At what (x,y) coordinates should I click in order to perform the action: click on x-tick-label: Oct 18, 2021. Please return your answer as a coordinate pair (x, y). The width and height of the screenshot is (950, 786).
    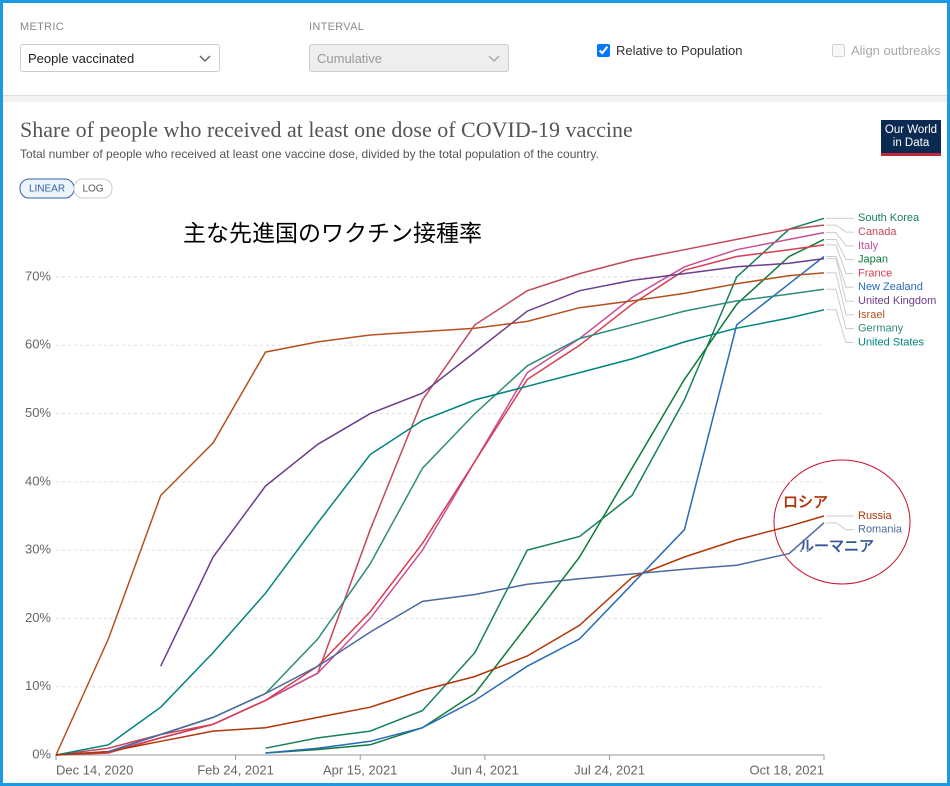
    Looking at the image, I should click on (787, 769).